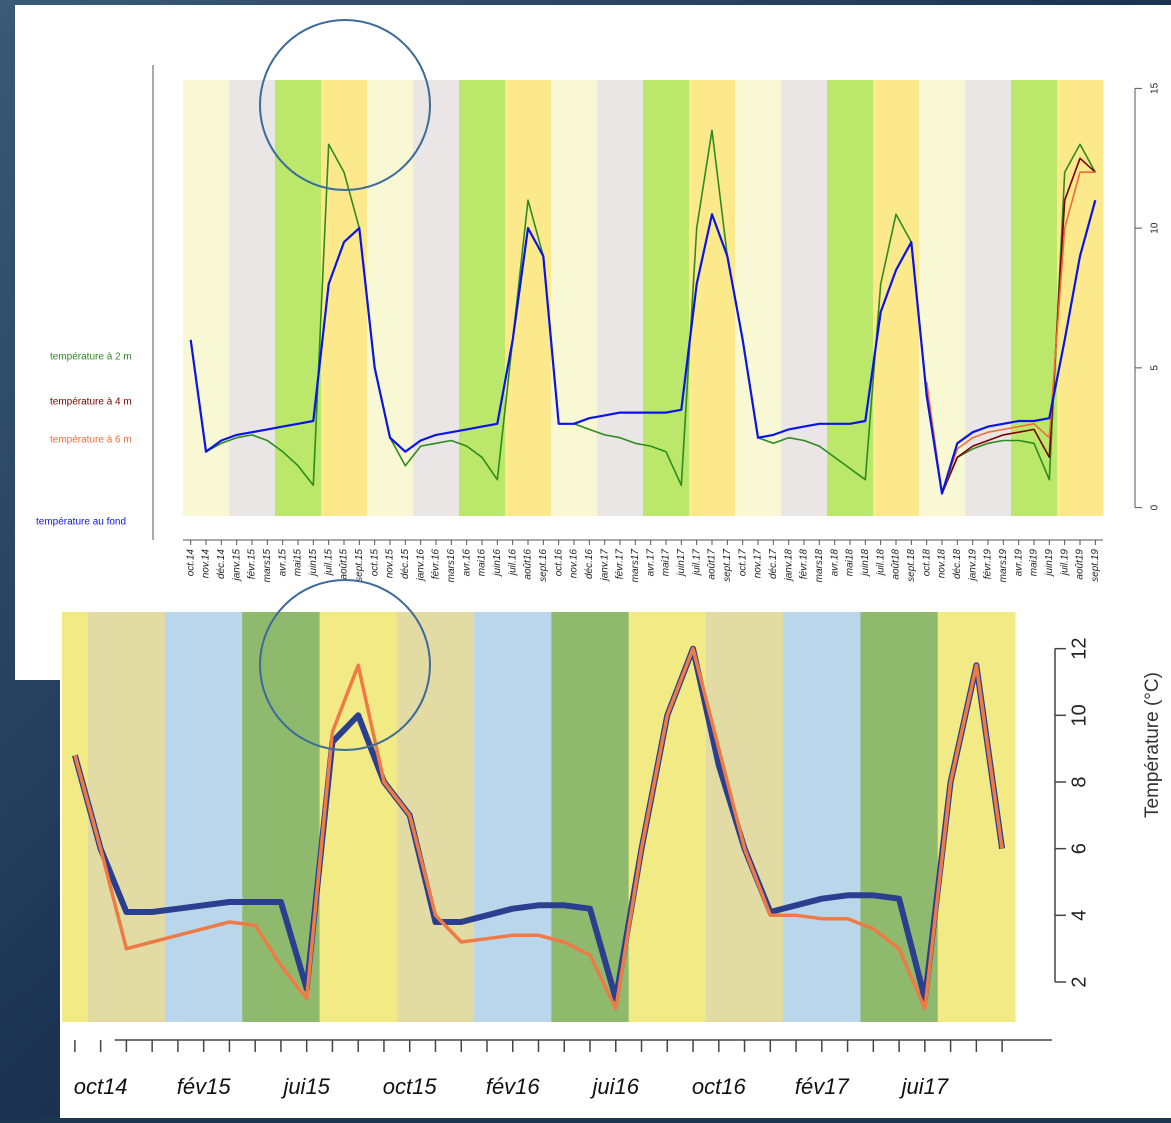 Image resolution: width=1171 pixels, height=1123 pixels. What do you see at coordinates (345, 665) in the screenshot?
I see `highlight-circle` at bounding box center [345, 665].